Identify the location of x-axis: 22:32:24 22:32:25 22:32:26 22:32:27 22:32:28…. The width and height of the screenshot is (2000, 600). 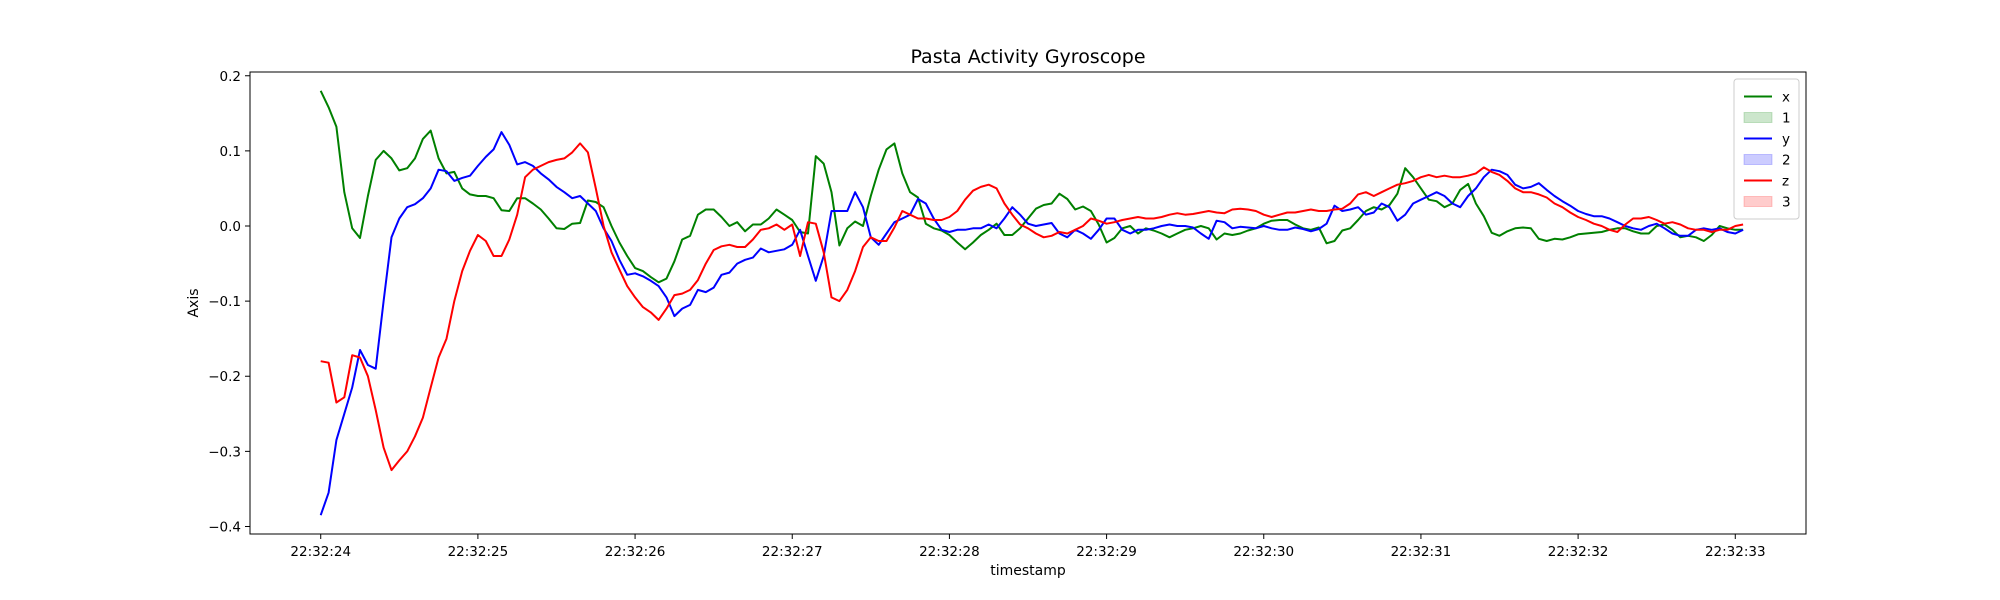
(1028, 547).